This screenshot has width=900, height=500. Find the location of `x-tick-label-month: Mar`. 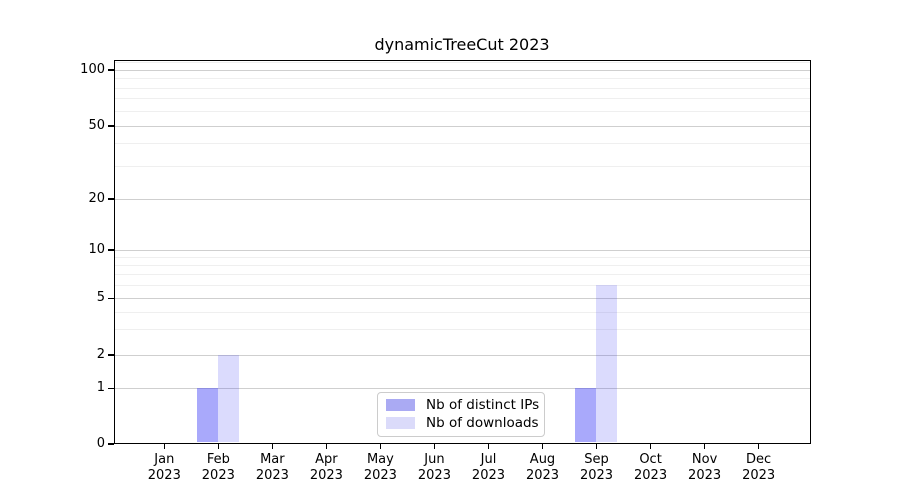

x-tick-label-month: Mar is located at coordinates (272, 459).